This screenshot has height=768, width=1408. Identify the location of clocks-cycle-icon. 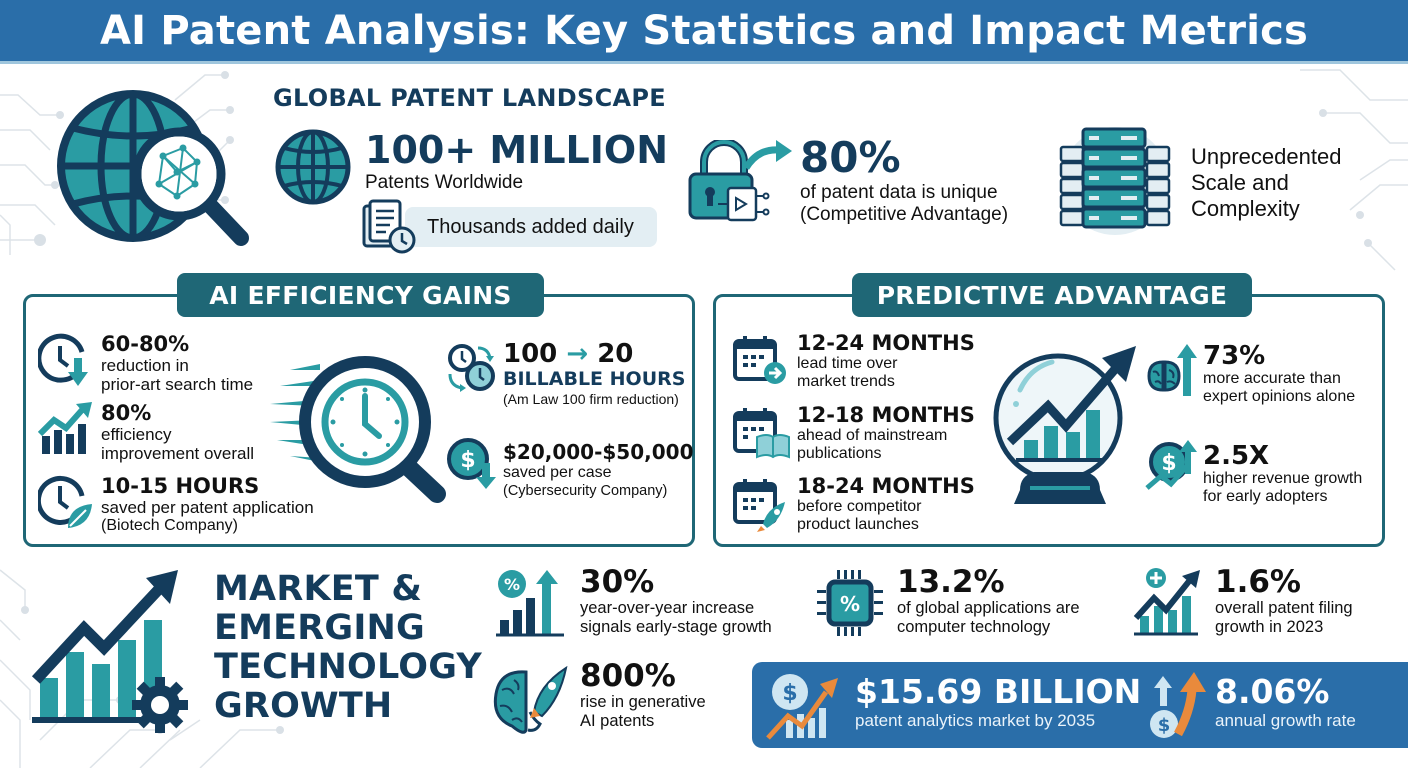
(471, 367).